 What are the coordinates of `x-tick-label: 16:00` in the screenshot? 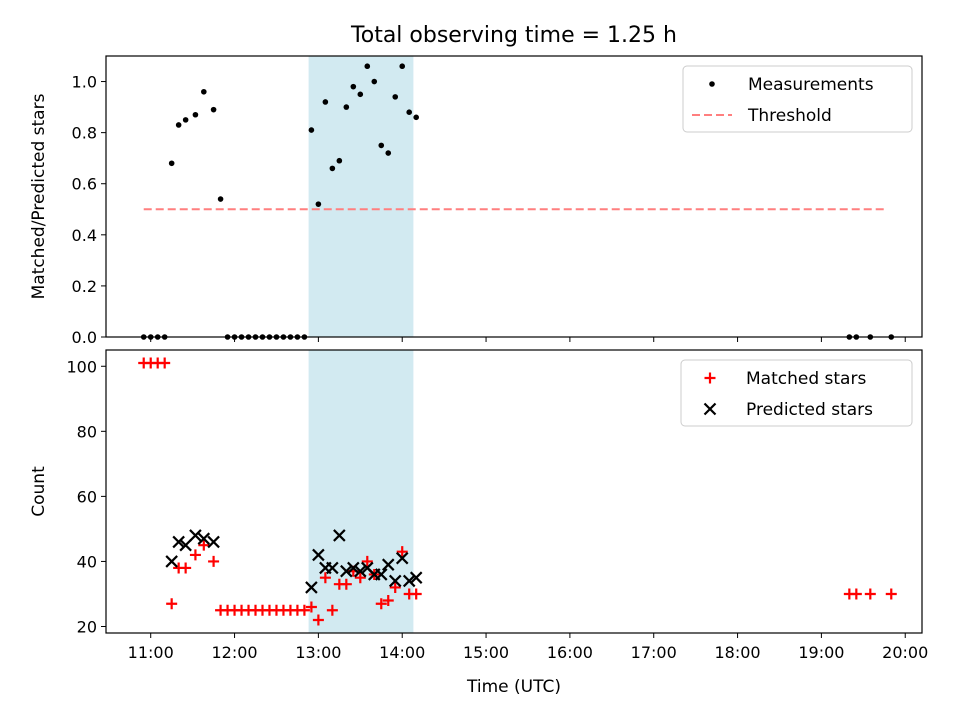 It's located at (570, 652).